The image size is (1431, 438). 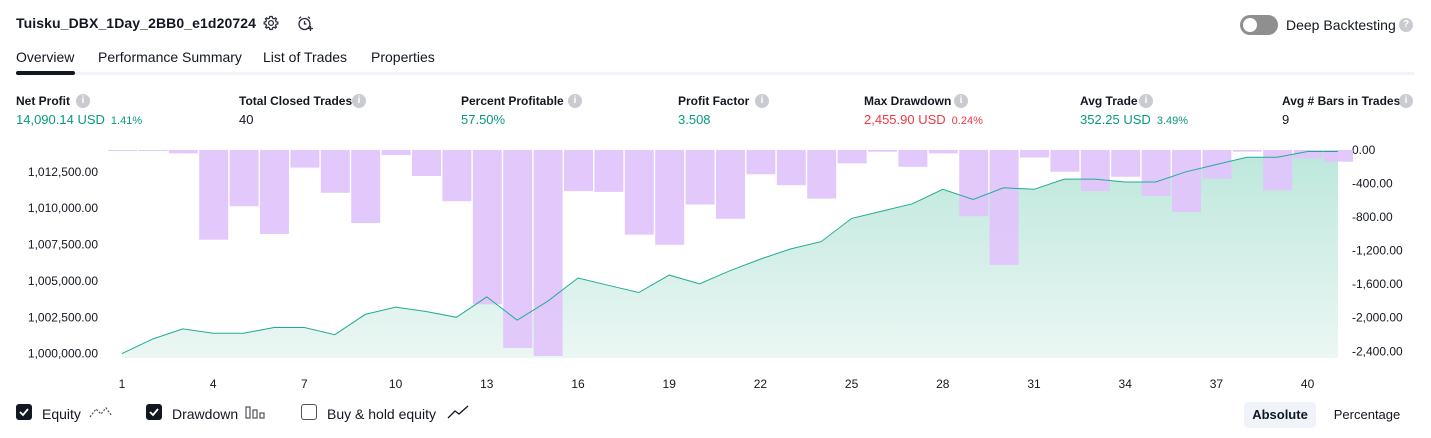 What do you see at coordinates (63, 172) in the screenshot?
I see `y-left-tick-label: 1,012,500.00` at bounding box center [63, 172].